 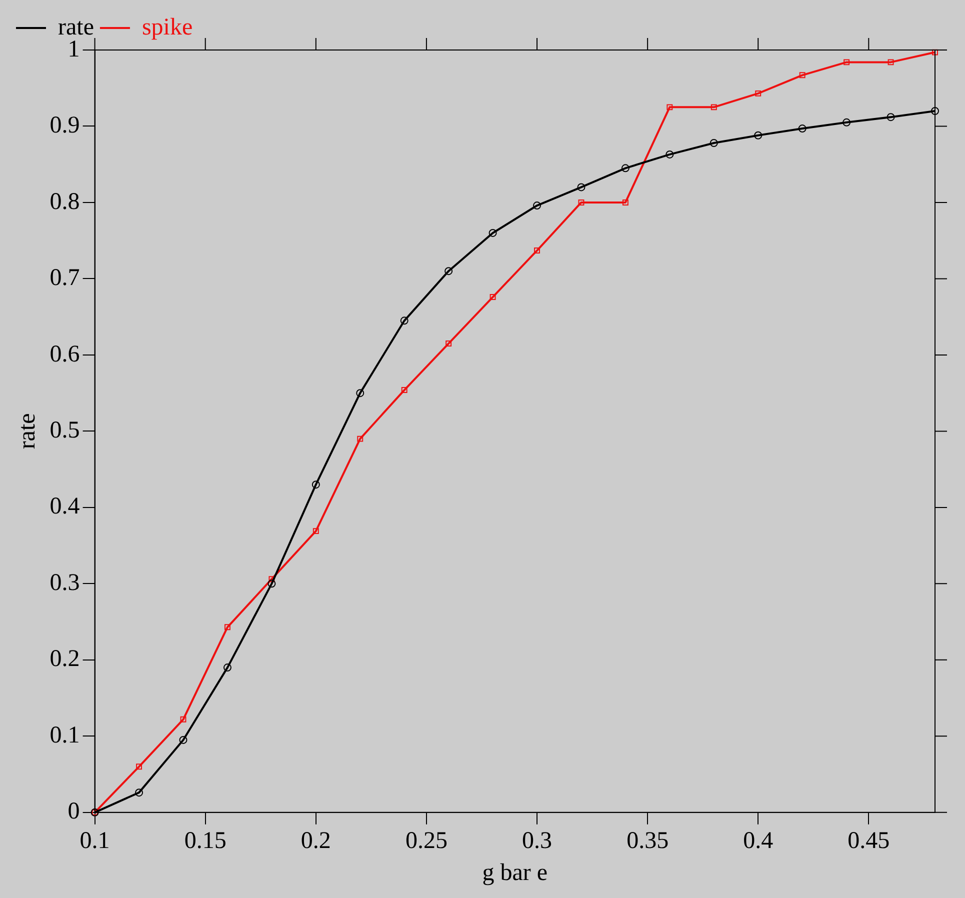 I want to click on x-axis-title: g bar e, so click(x=515, y=873).